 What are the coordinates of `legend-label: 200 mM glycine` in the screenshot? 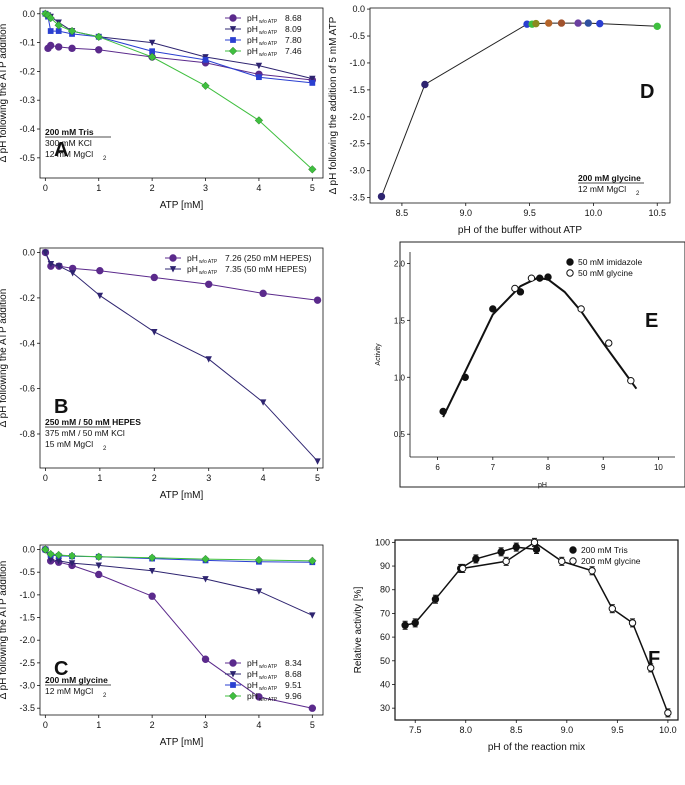 It's located at (611, 561).